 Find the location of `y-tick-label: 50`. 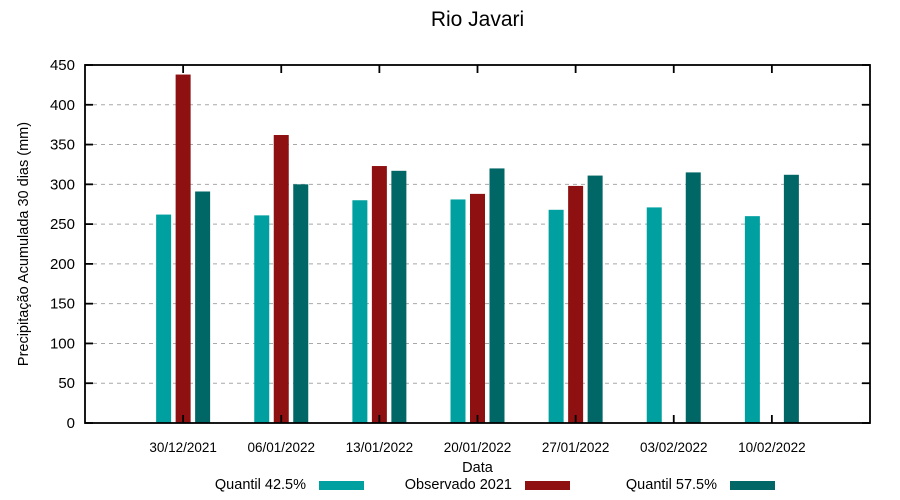

y-tick-label: 50 is located at coordinates (66, 383).